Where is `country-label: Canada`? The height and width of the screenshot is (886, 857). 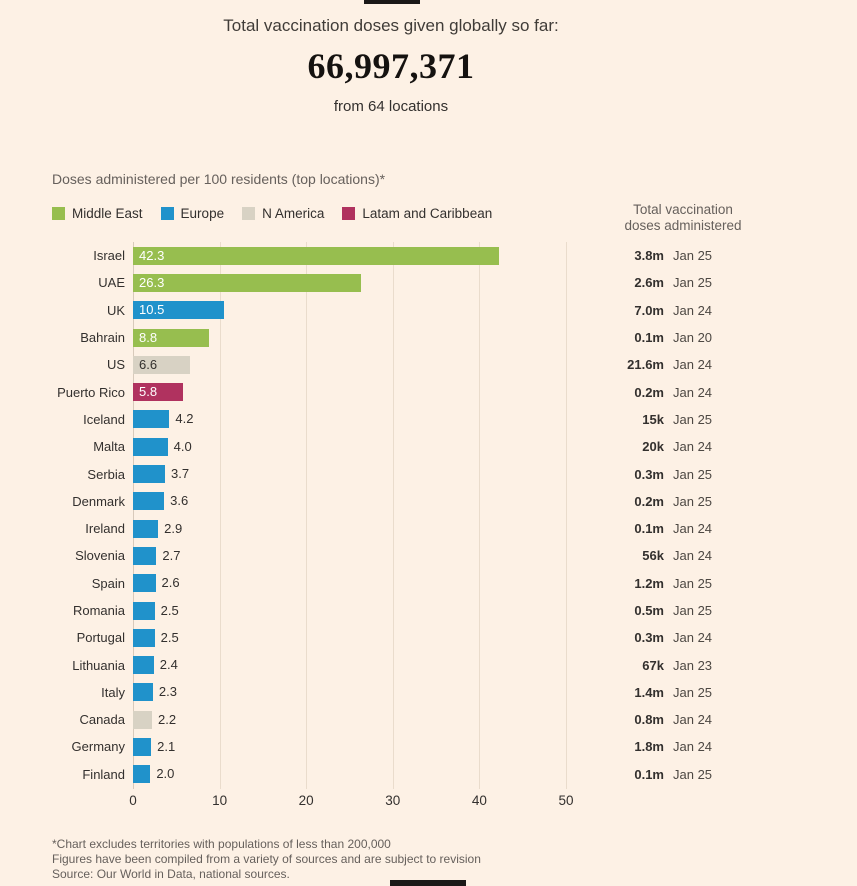 country-label: Canada is located at coordinates (102, 720).